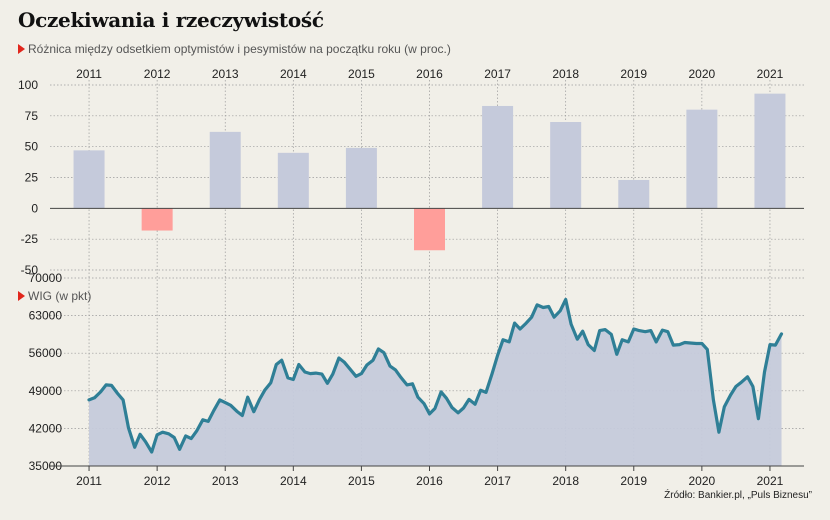 This screenshot has height=520, width=830. I want to click on bar-x-tick-label: 2020, so click(702, 74).